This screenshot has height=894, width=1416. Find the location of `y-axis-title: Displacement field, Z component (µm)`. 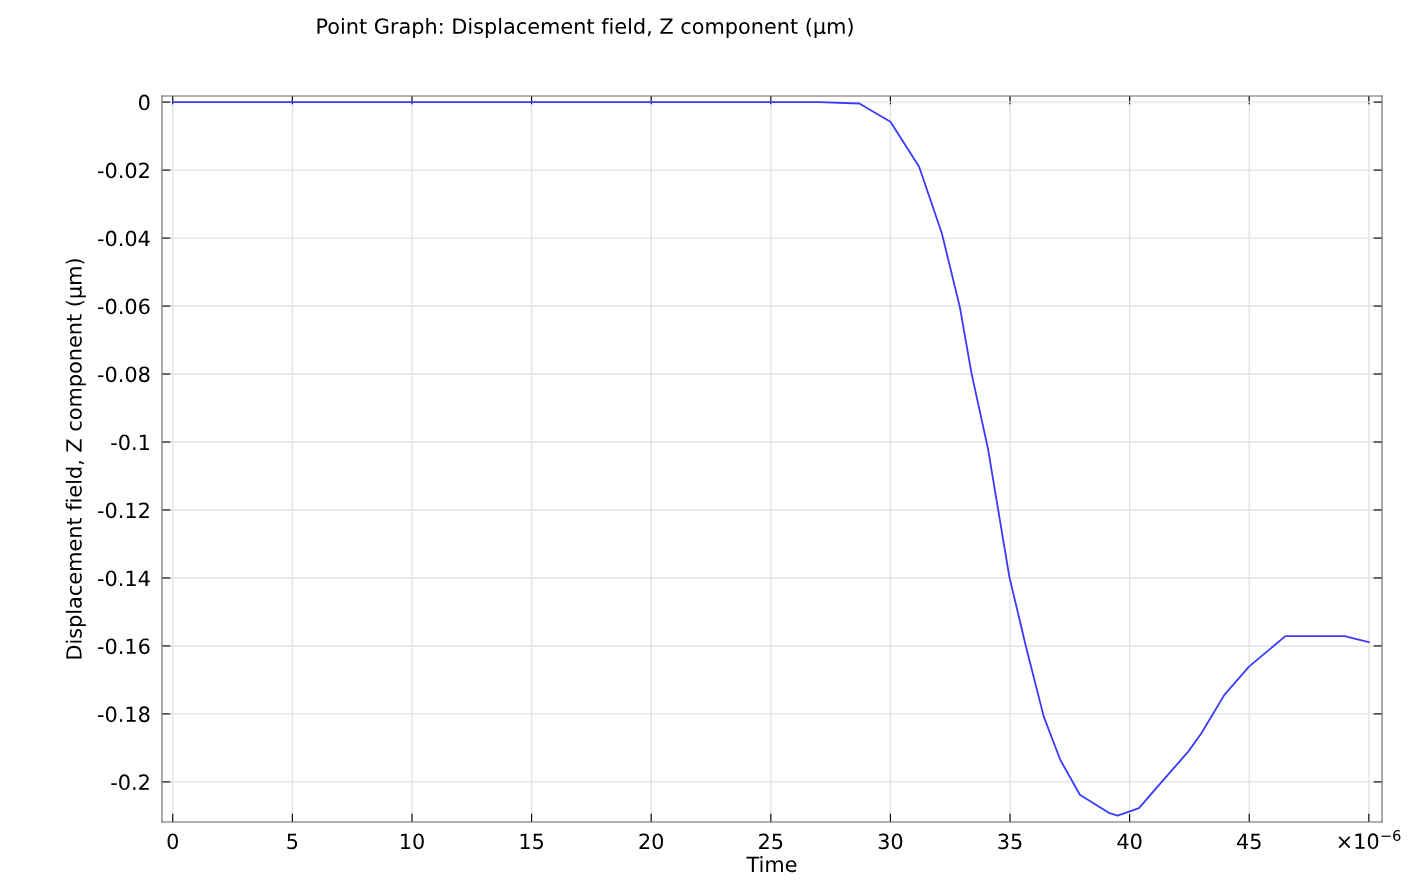

y-axis-title: Displacement field, Z component (µm) is located at coordinates (75, 459).